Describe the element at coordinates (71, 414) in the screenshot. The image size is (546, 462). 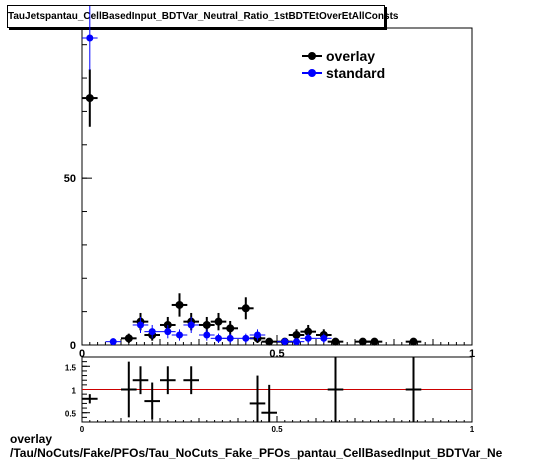
I see `y-tick-label: 0.5` at that location.